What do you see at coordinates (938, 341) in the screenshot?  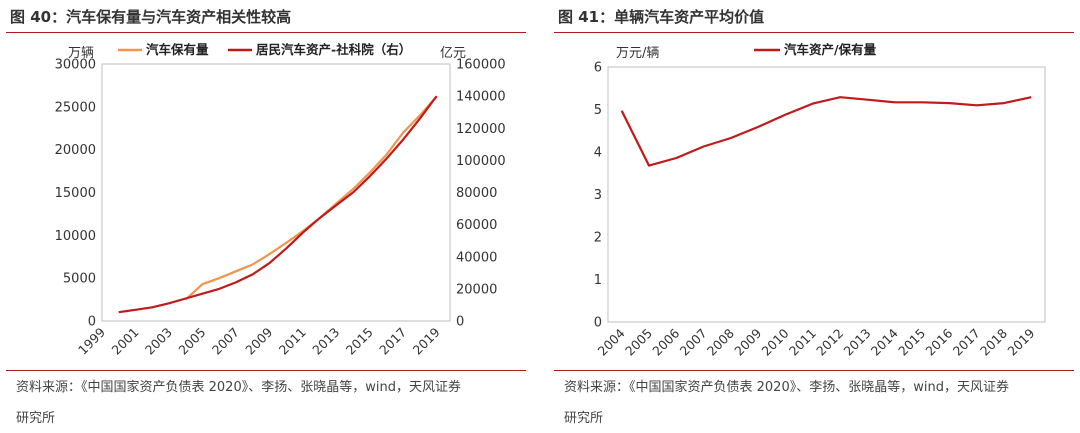 I see `x-tick-label: 2016` at bounding box center [938, 341].